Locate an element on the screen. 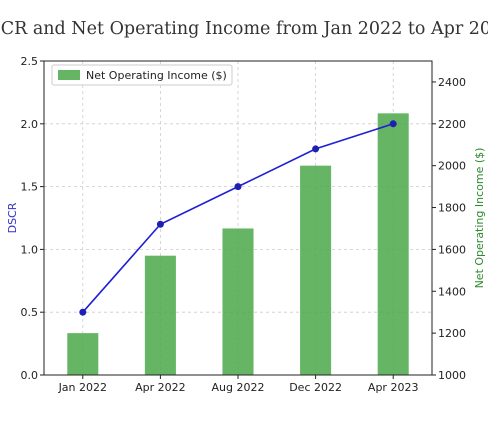 This screenshot has width=488, height=421. right-tick-label: 1800 is located at coordinates (452, 208).